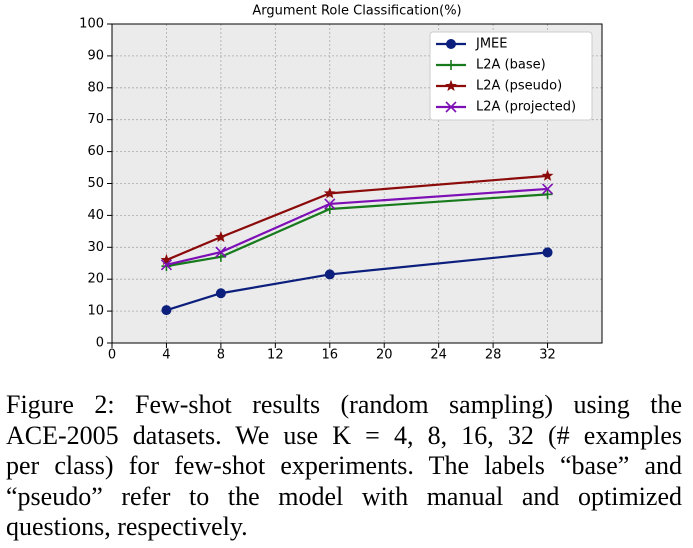  Describe the element at coordinates (493, 355) in the screenshot. I see `x-tick-label: 28` at that location.